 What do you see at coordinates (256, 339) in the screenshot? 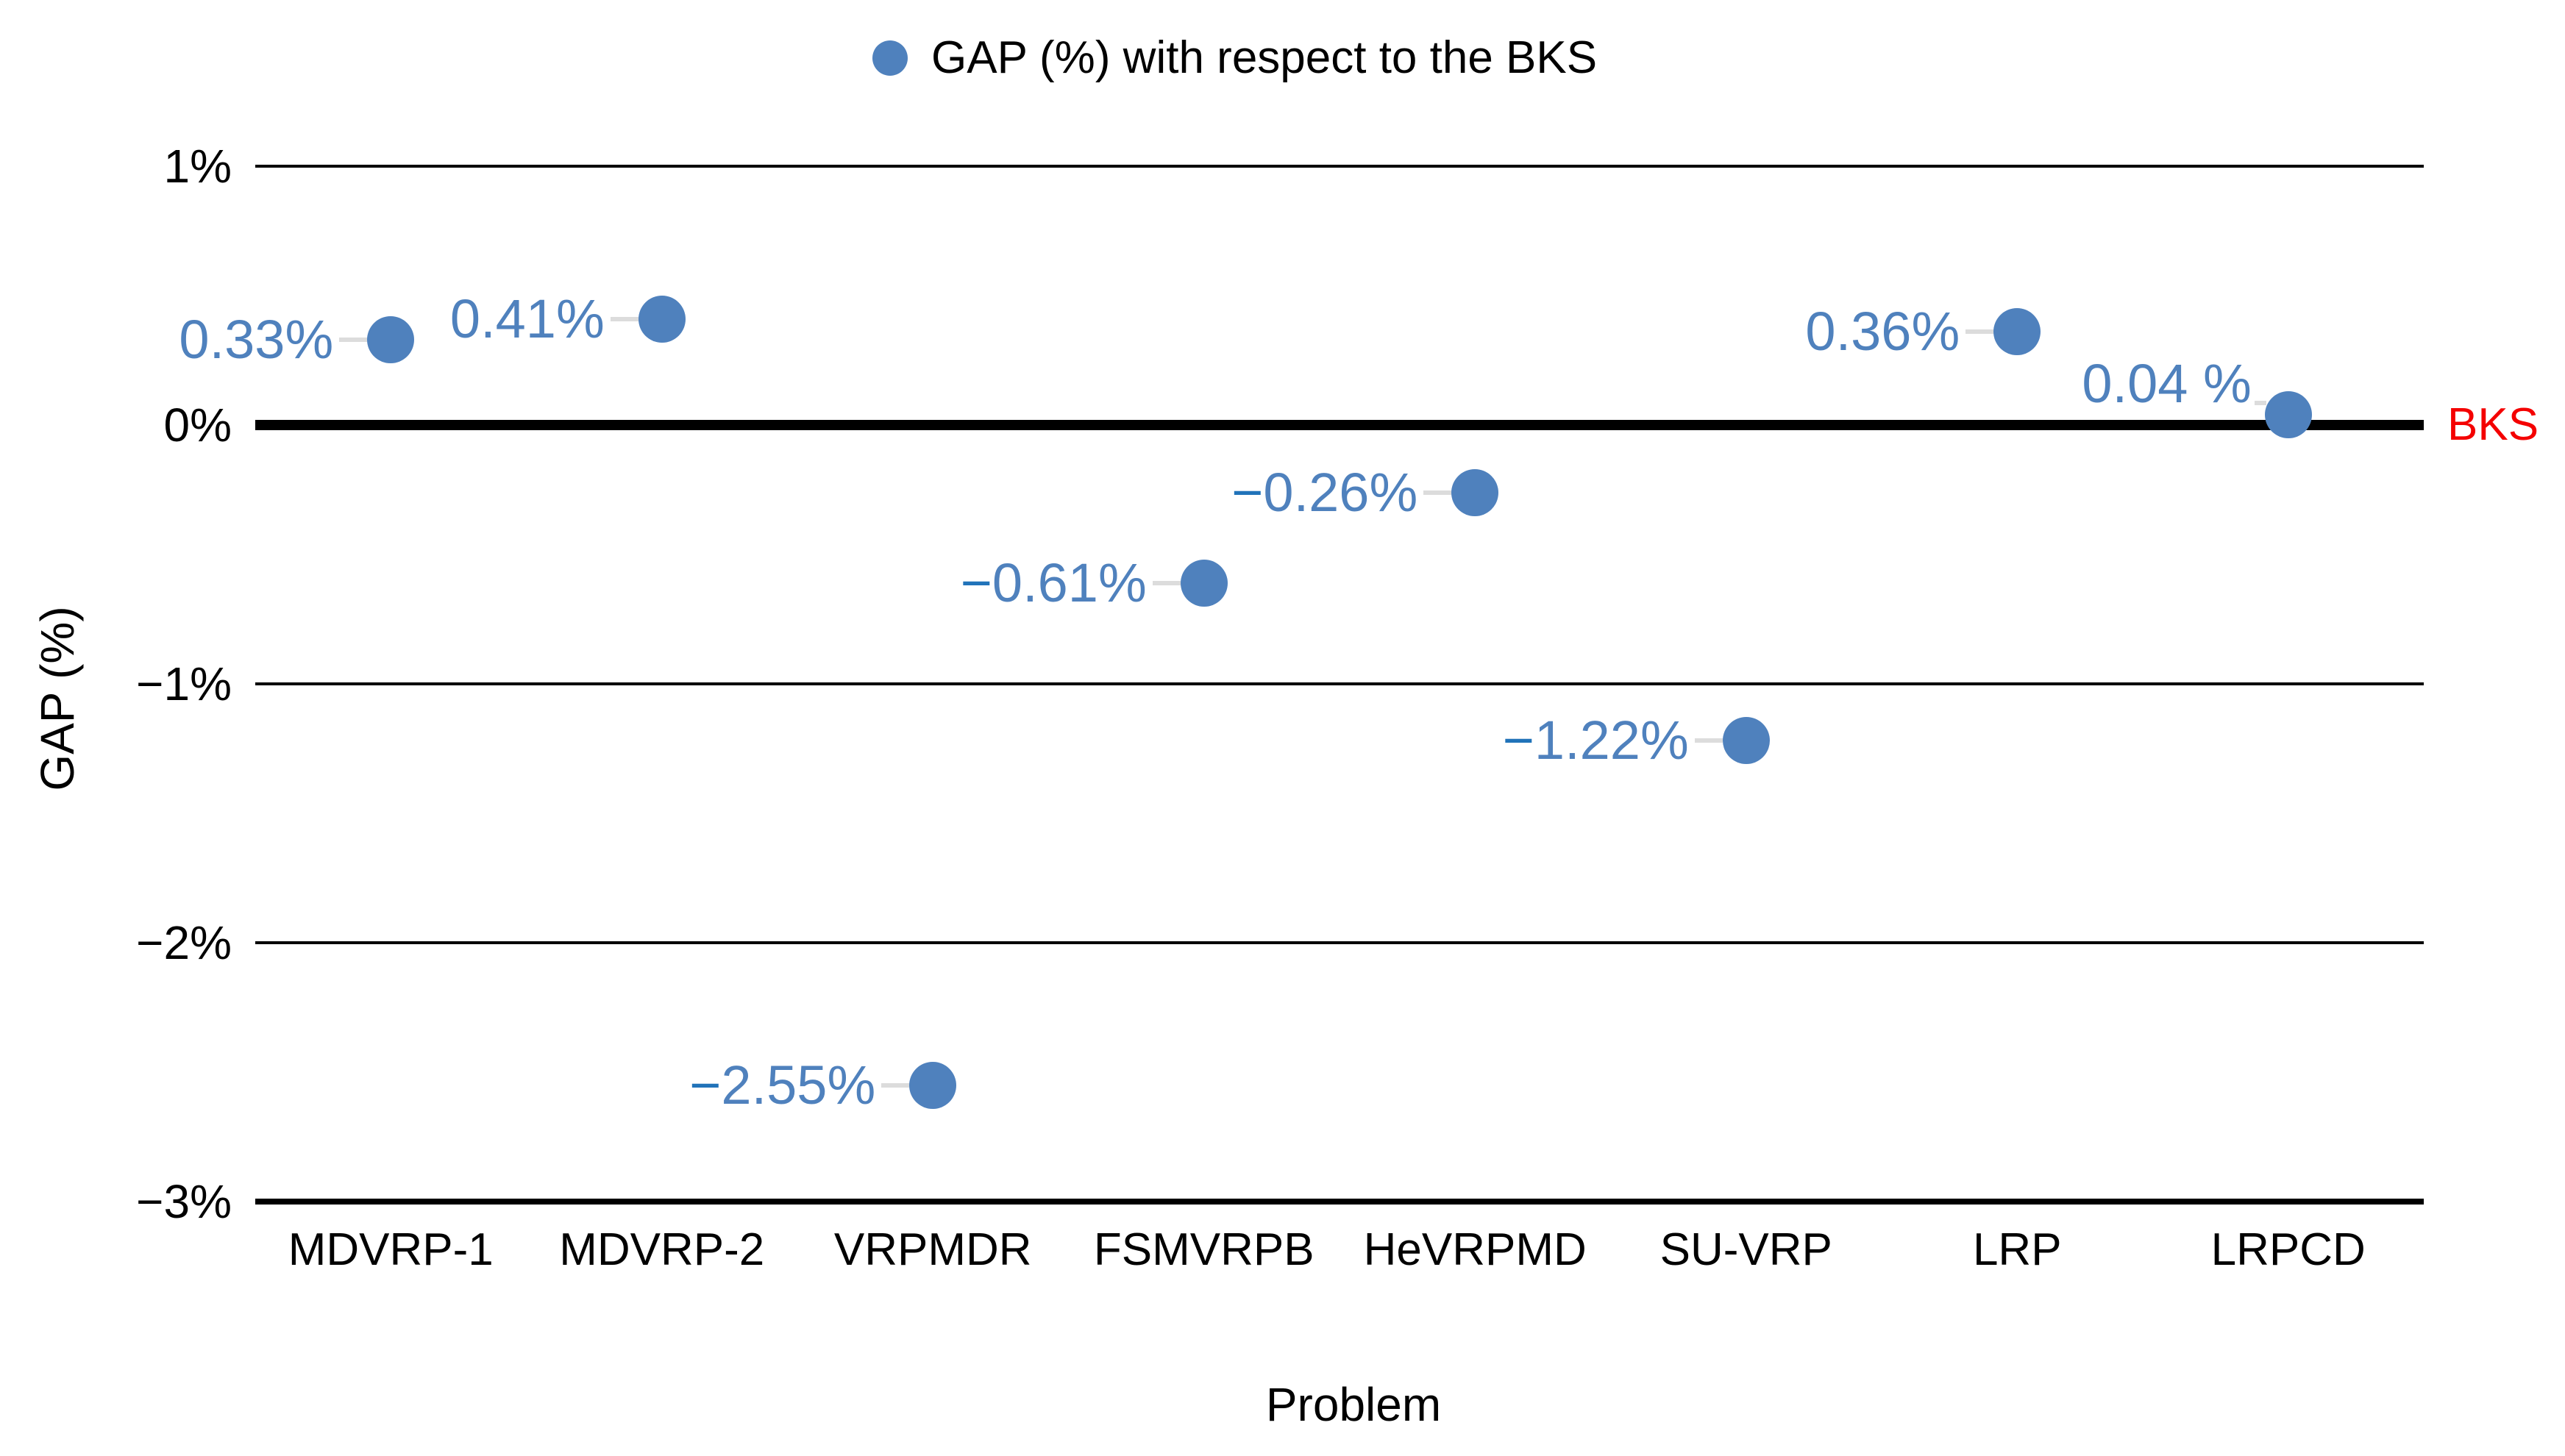
I see `data-point-label: 0.33%` at bounding box center [256, 339].